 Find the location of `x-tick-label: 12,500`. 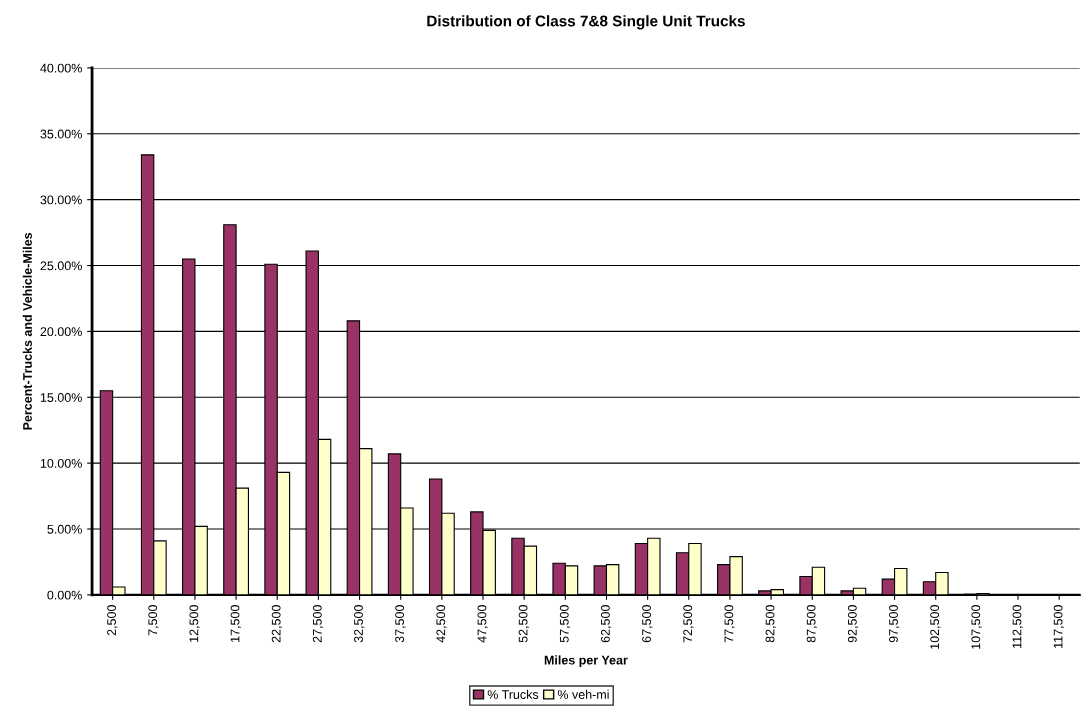

x-tick-label: 12,500 is located at coordinates (194, 623).